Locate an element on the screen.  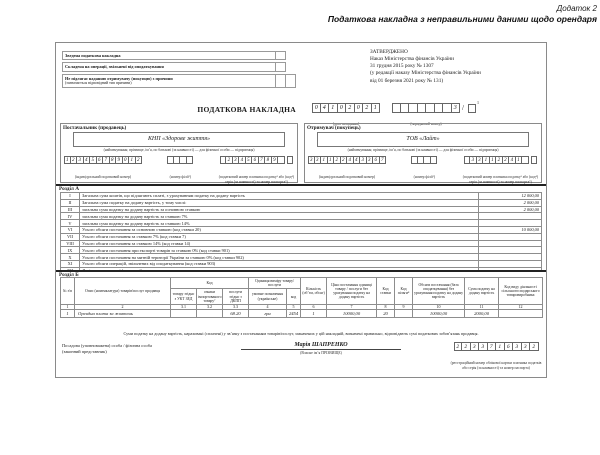
col-header-dkpp: послуги згідно з ДКПП is located at coordinates (235, 296).